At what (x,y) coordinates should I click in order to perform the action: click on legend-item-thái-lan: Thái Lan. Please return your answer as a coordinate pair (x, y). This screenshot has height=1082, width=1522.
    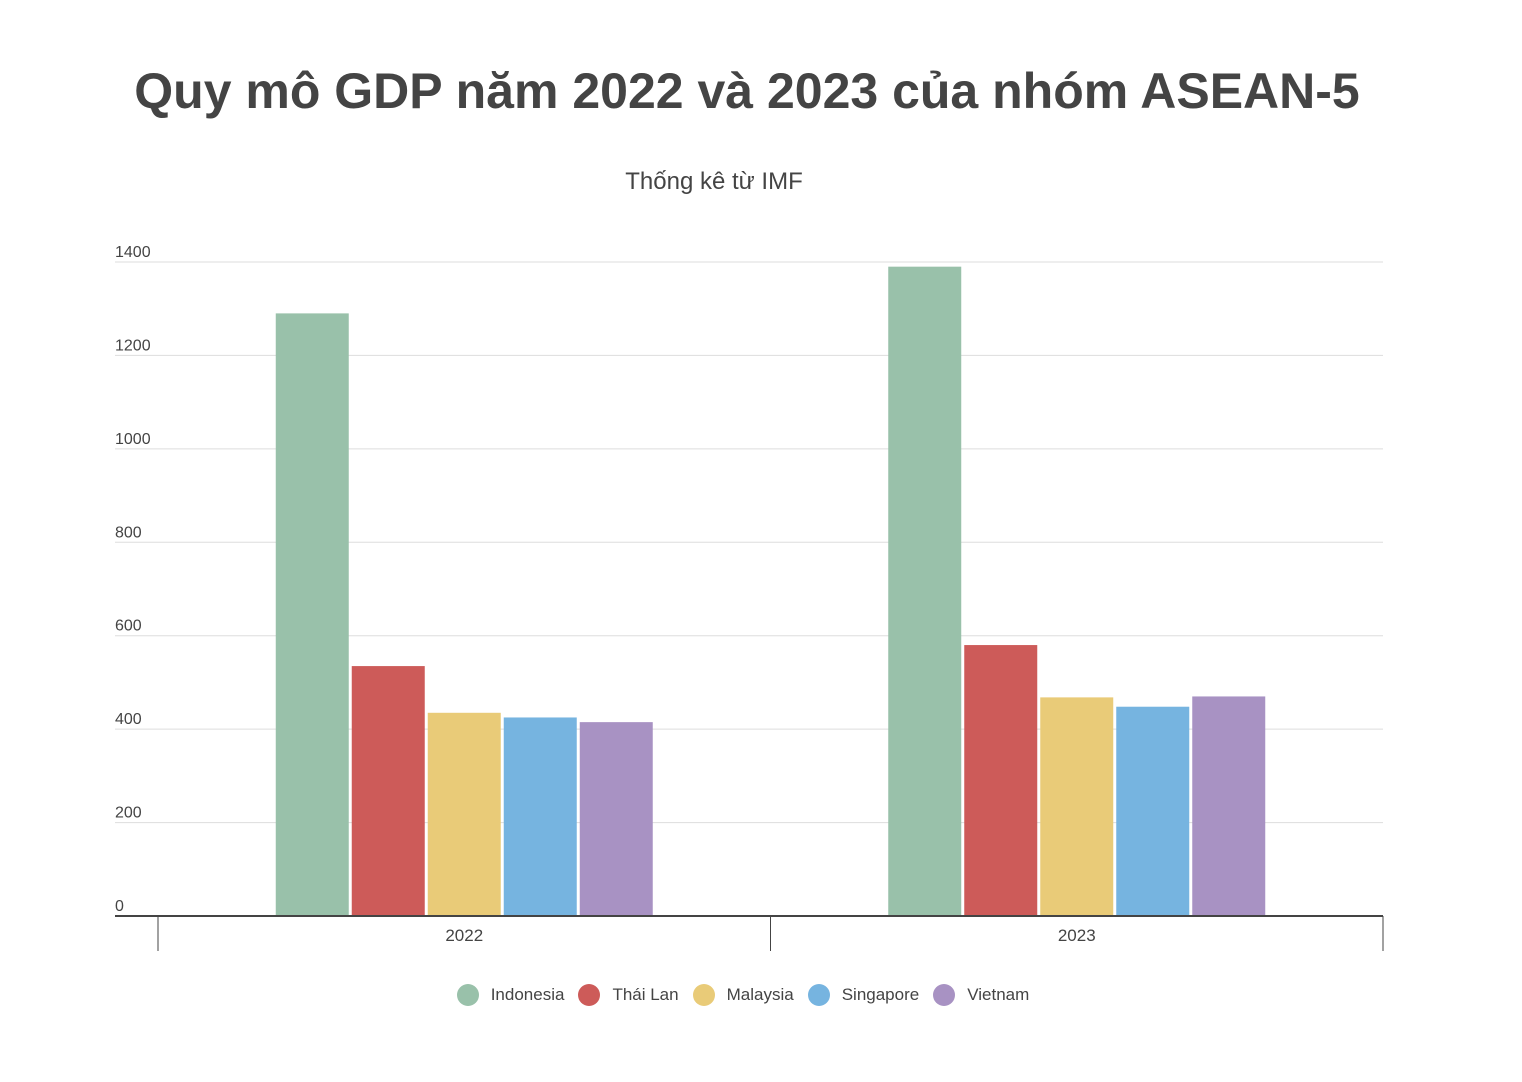
    Looking at the image, I should click on (628, 995).